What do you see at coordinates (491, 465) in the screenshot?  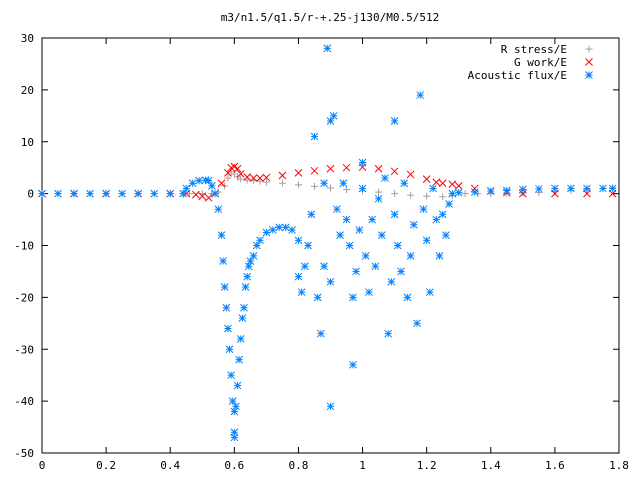 I see `x-tick-label: 1.4` at bounding box center [491, 465].